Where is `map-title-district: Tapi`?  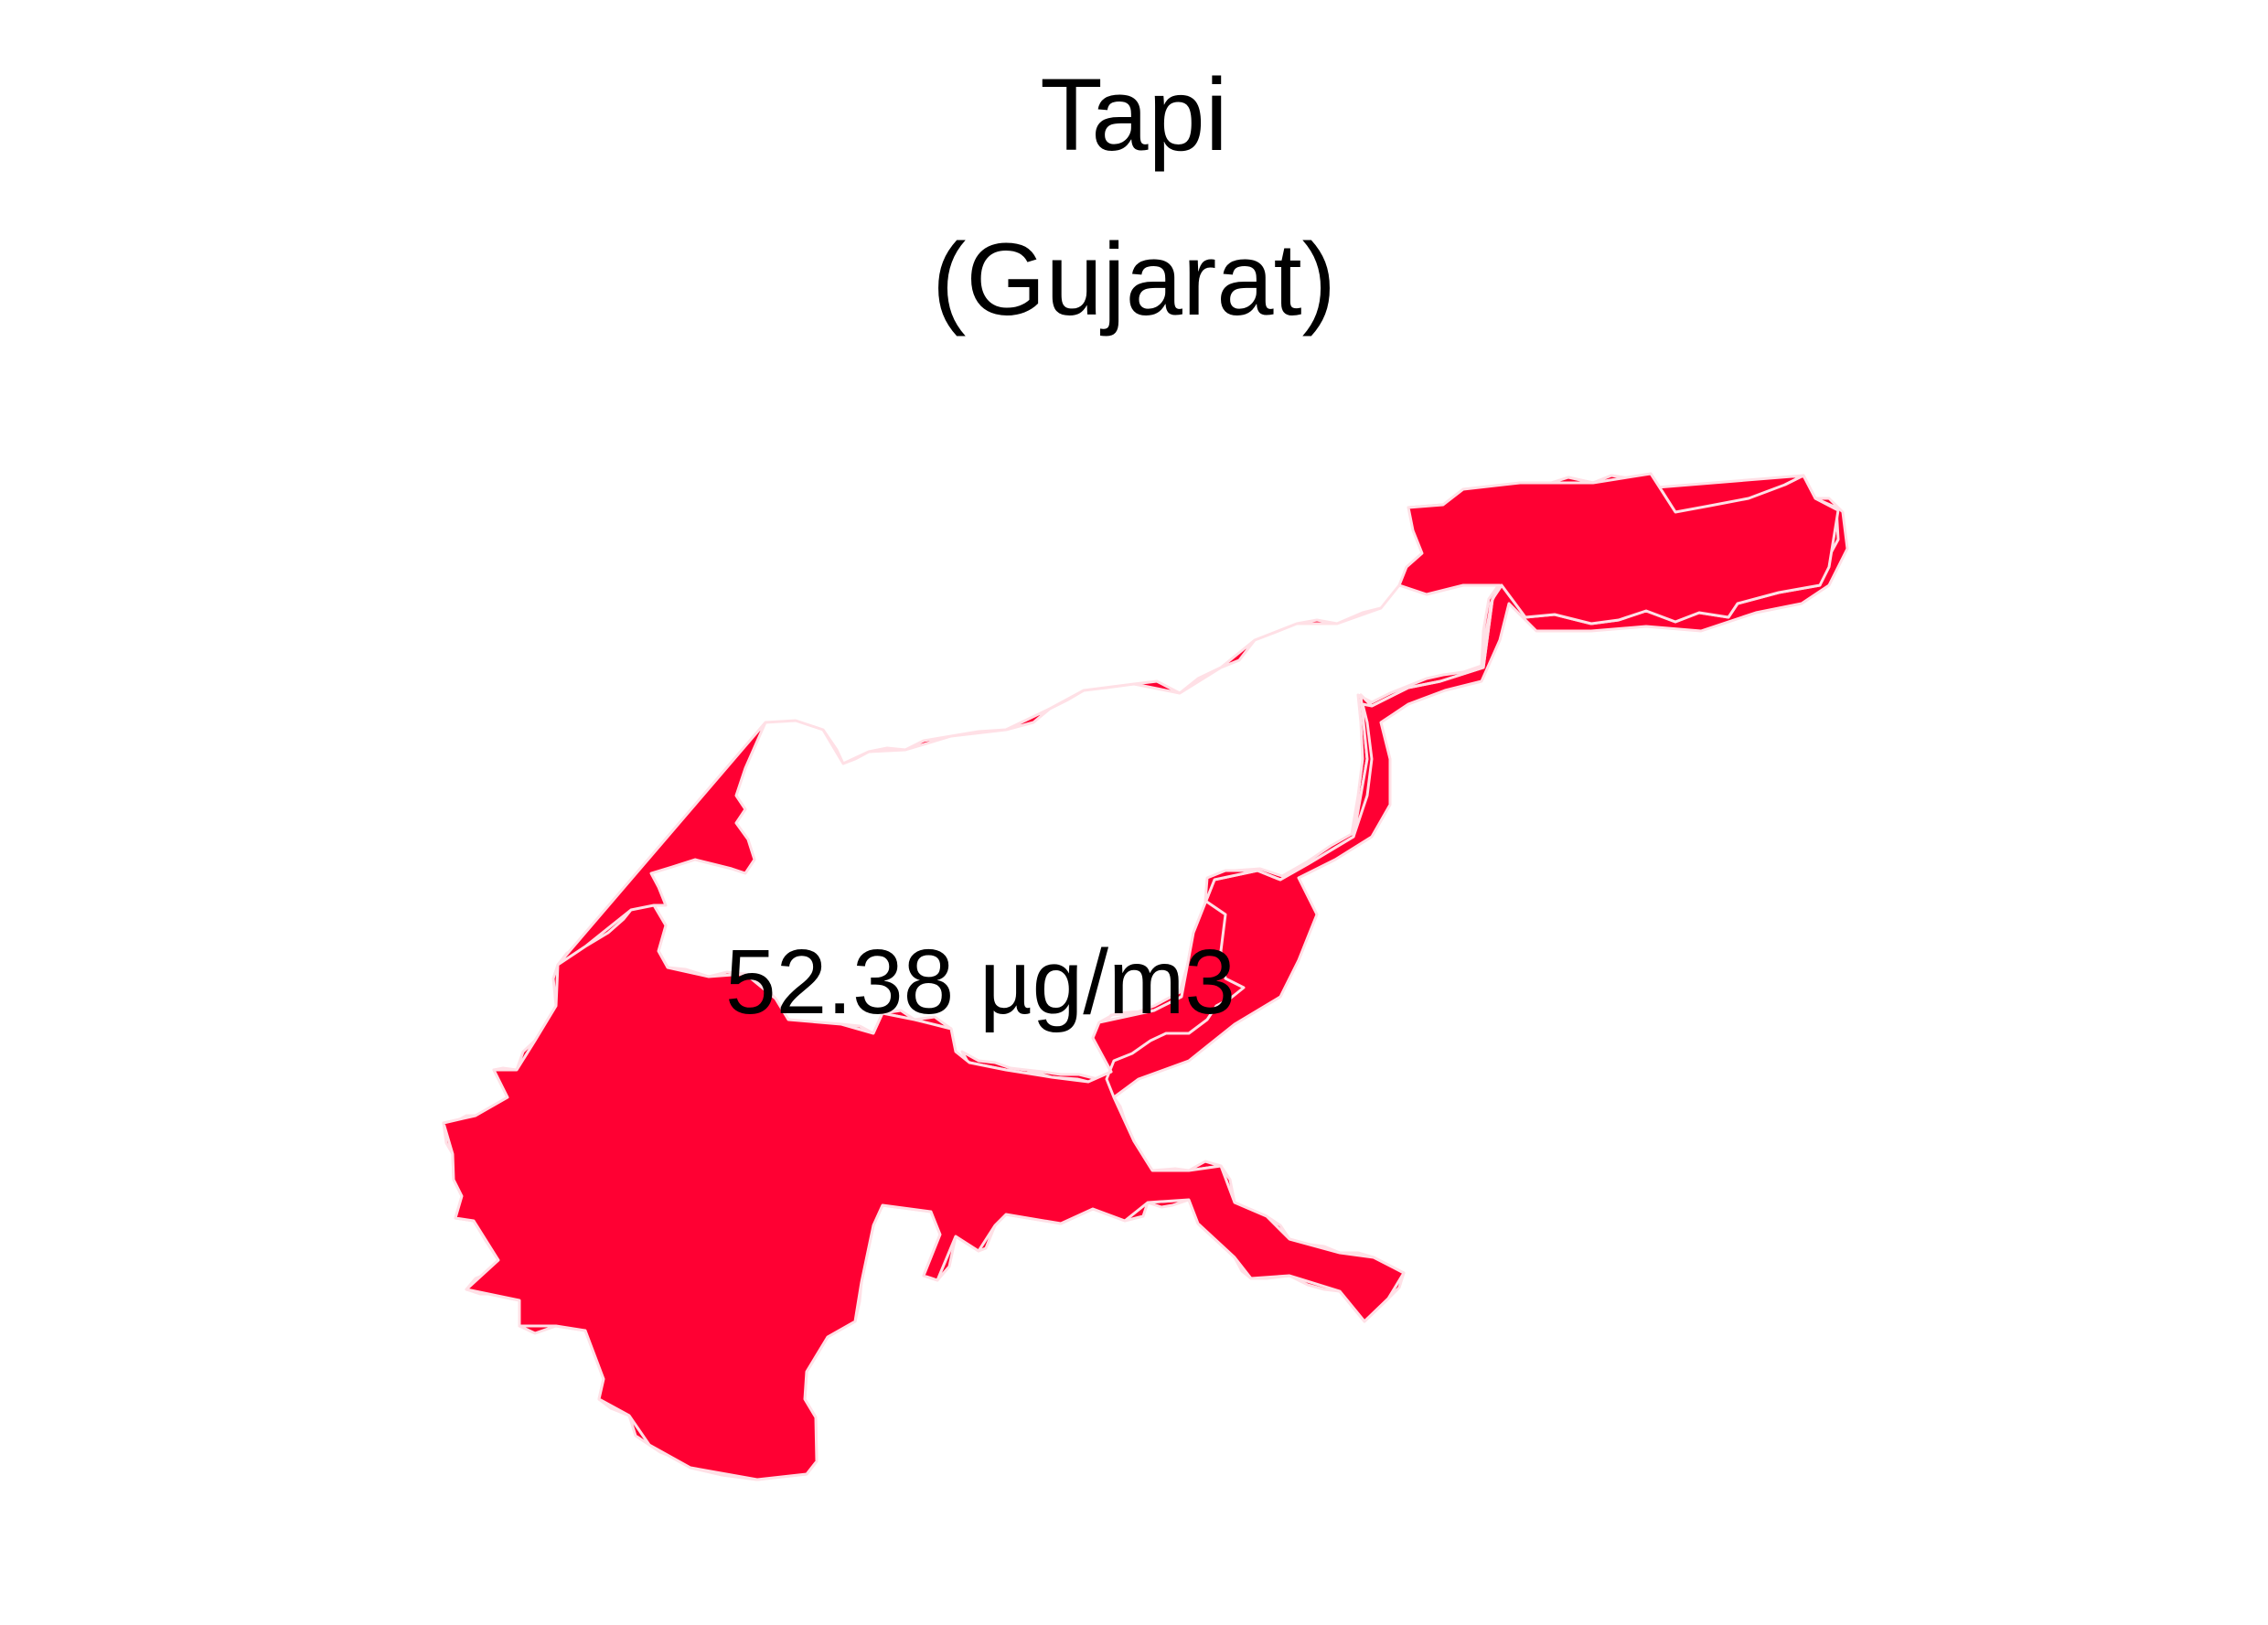 map-title-district: Tapi is located at coordinates (1134, 115).